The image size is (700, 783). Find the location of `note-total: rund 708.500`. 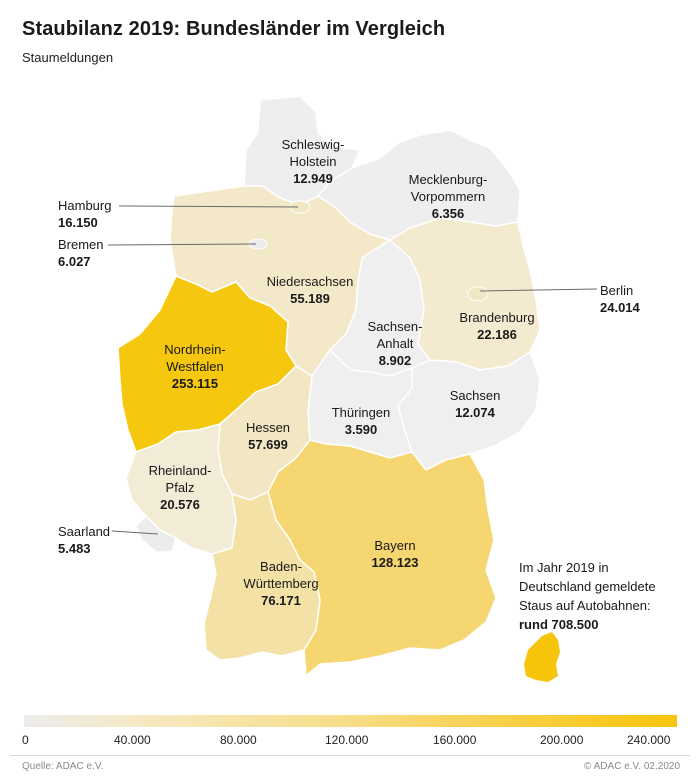

note-total: rund 708.500 is located at coordinates (559, 624).